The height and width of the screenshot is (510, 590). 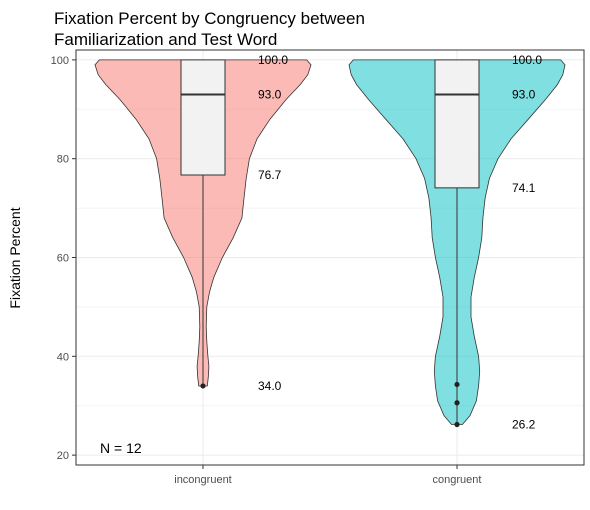 What do you see at coordinates (63, 259) in the screenshot?
I see `y-tick-label: 60` at bounding box center [63, 259].